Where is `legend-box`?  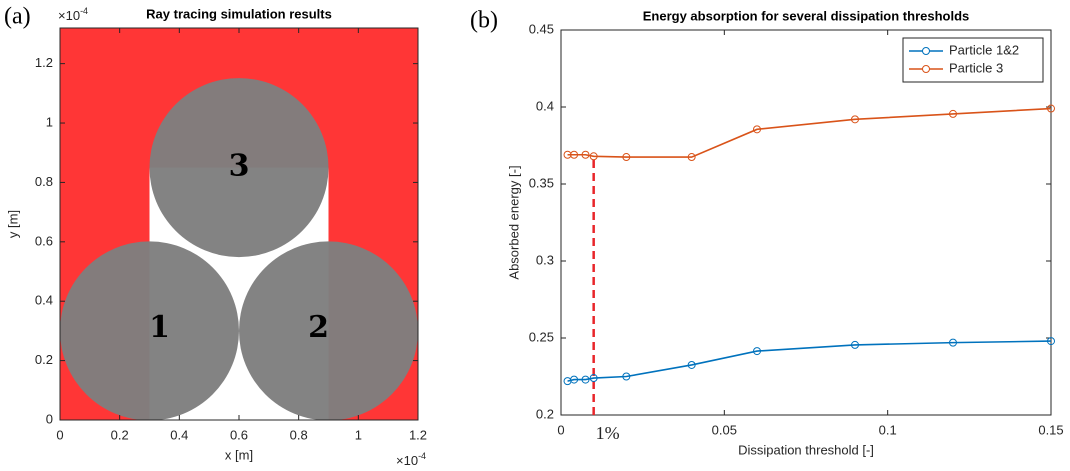
legend-box is located at coordinates (973, 60).